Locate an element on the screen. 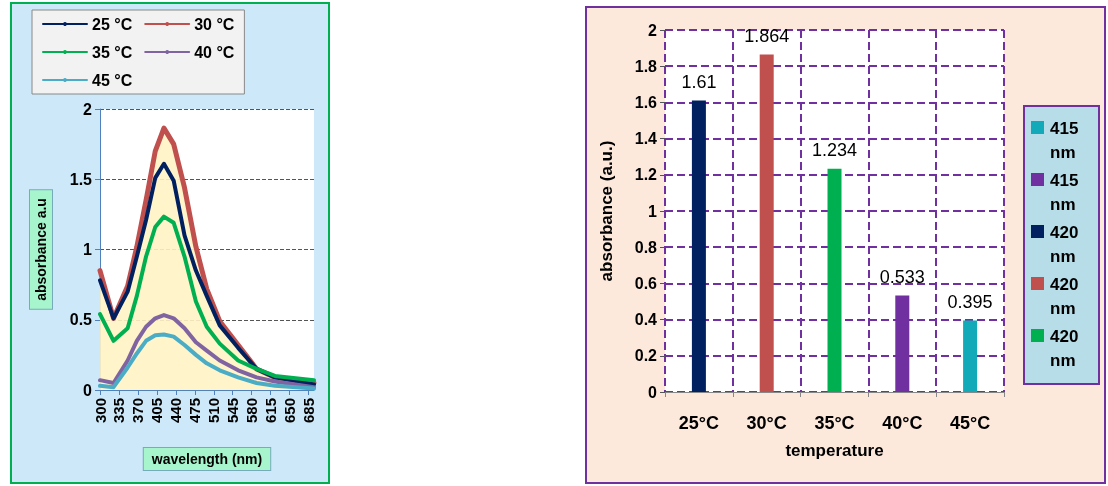  y-tick-label: 0.4 is located at coordinates (646, 320).